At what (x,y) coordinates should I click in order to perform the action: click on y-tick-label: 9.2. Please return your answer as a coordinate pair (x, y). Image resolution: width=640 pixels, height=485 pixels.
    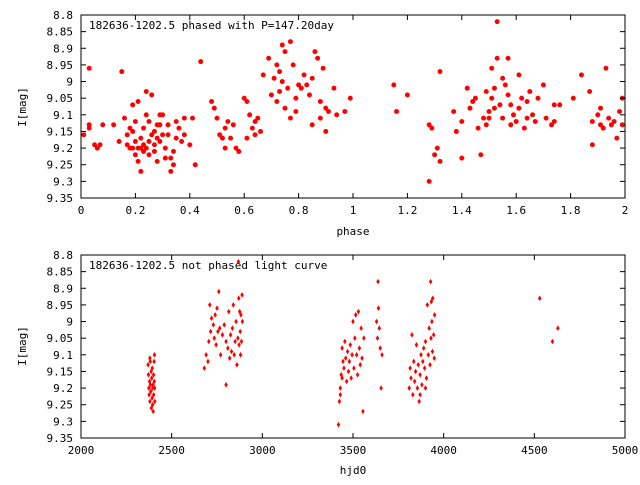
    Looking at the image, I should click on (63, 148).